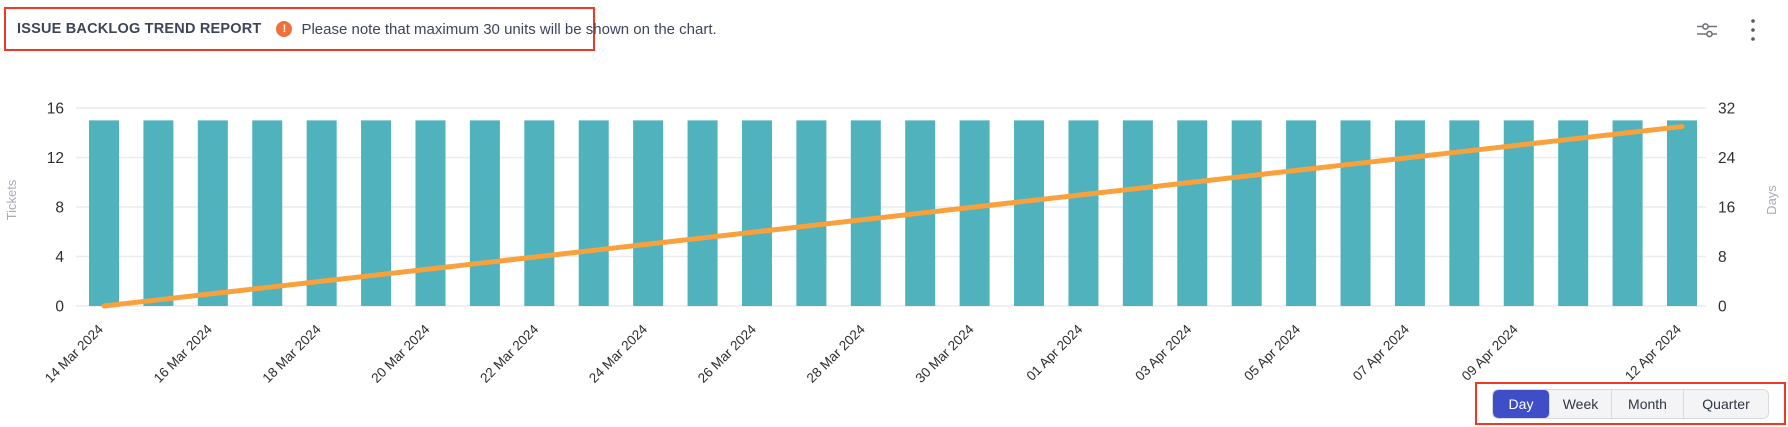 This screenshot has width=1788, height=427. What do you see at coordinates (292, 353) in the screenshot?
I see `svg-text: 18 Mar 2024` at bounding box center [292, 353].